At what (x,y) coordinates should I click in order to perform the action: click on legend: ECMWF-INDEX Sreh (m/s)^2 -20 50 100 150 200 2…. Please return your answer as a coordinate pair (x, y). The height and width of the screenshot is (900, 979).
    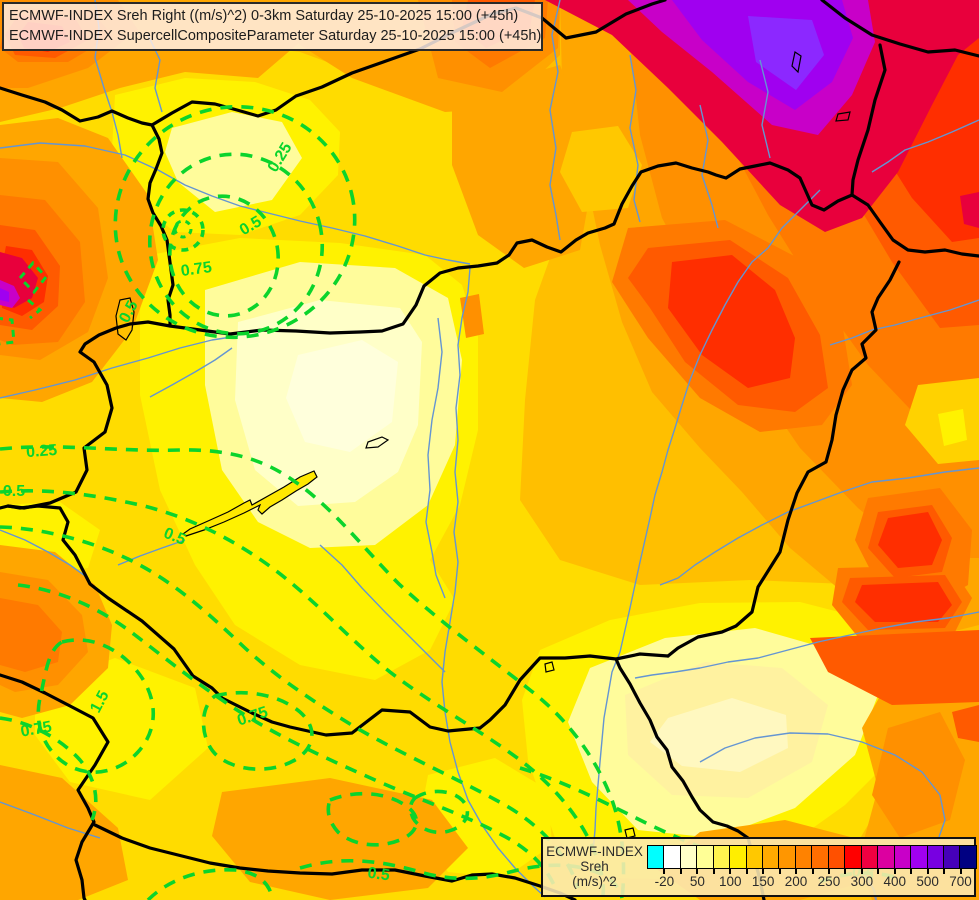
    Looking at the image, I should click on (759, 867).